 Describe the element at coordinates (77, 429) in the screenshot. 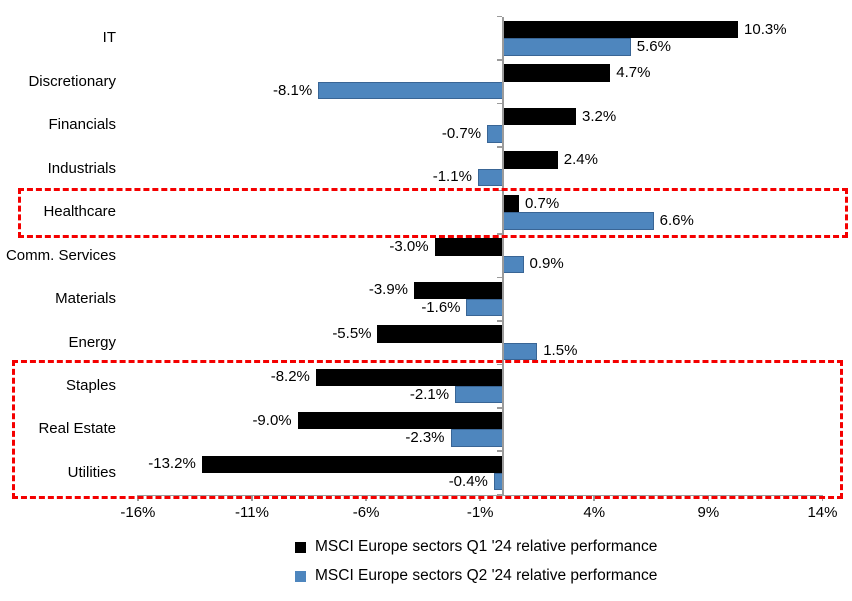

I see `category-label-real-estate: Real Estate` at that location.